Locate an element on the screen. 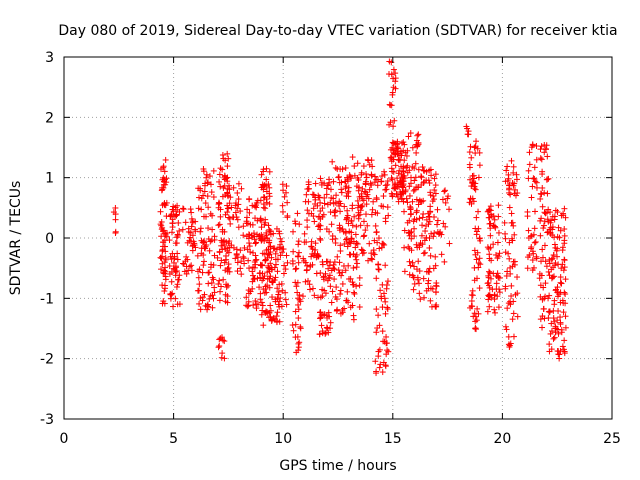  x-axis-label: GPS time / hours is located at coordinates (337, 466).